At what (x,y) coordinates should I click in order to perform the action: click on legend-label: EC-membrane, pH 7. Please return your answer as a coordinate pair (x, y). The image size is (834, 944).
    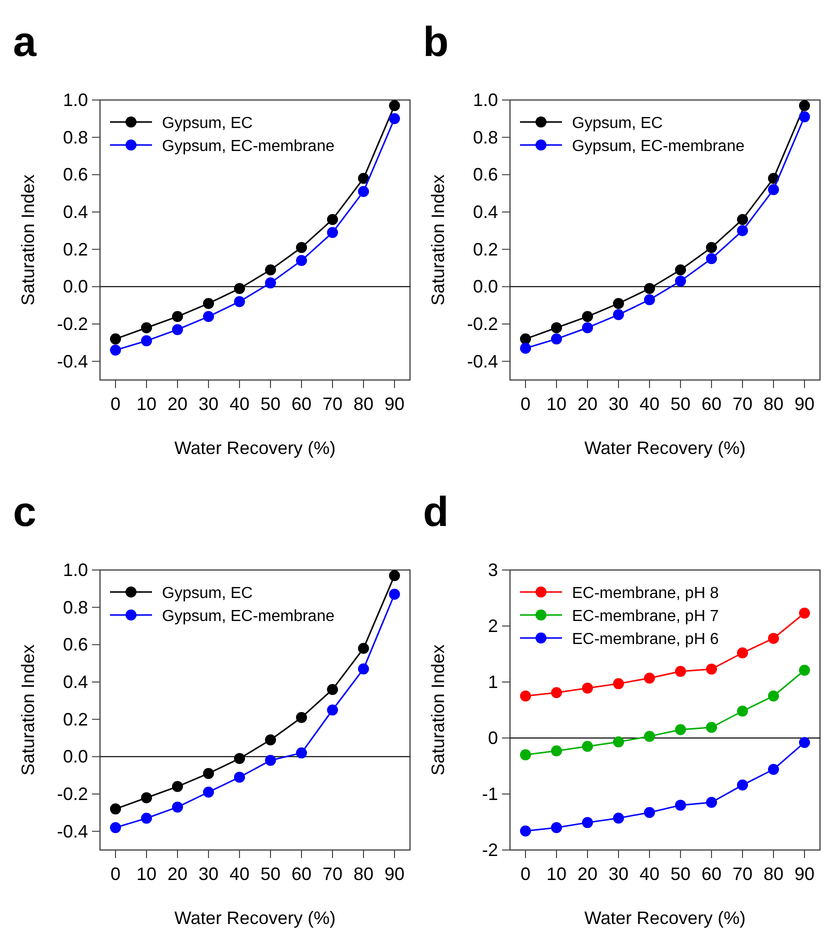
    Looking at the image, I should click on (645, 616).